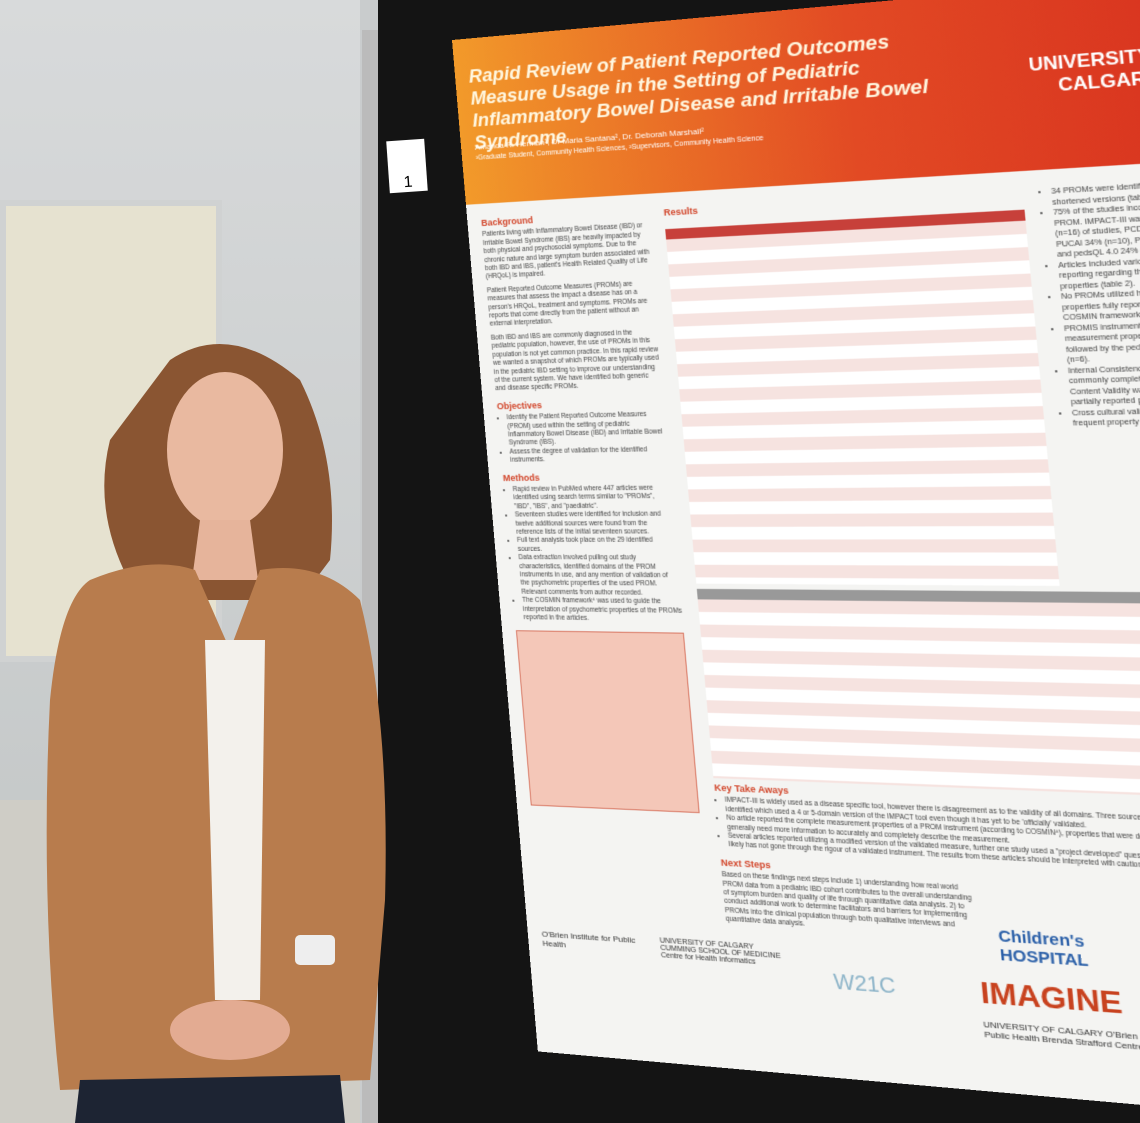  I want to click on face, so click(225, 450).